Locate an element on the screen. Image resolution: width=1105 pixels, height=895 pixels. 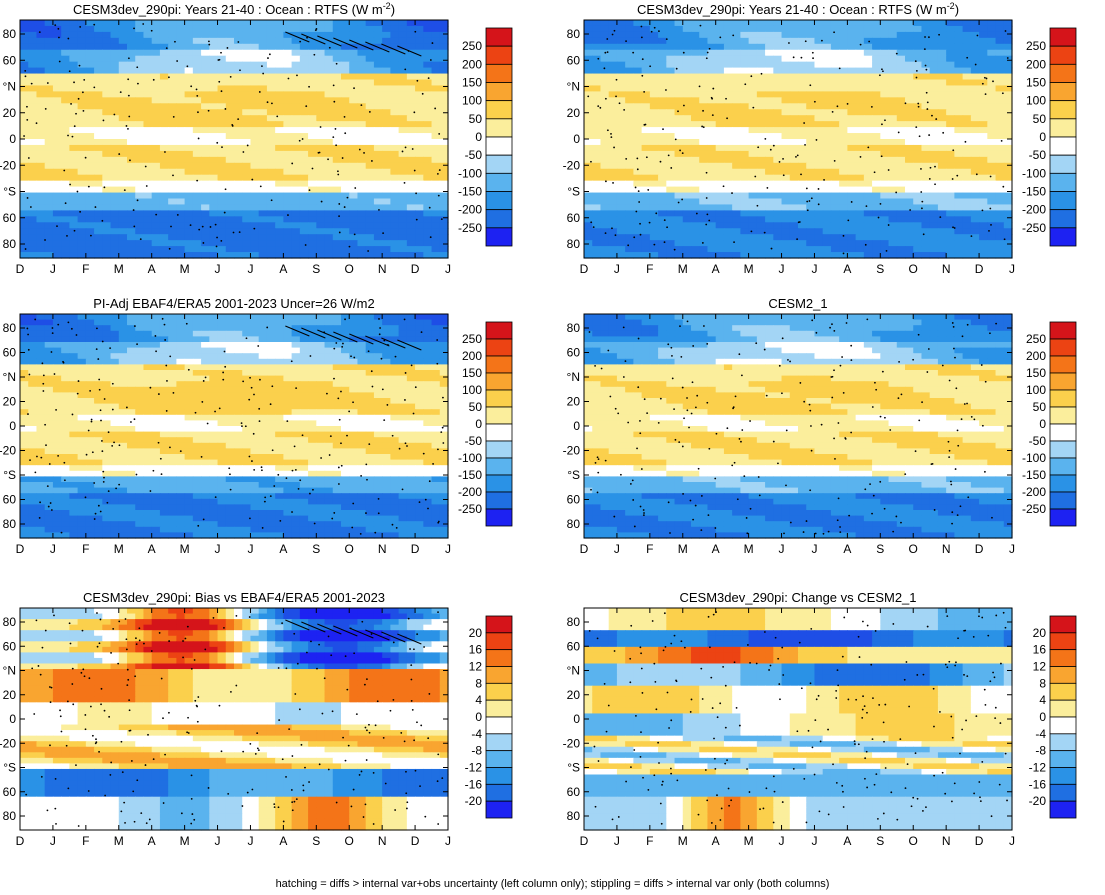
colorbar-swatch is located at coordinates (499, 92).